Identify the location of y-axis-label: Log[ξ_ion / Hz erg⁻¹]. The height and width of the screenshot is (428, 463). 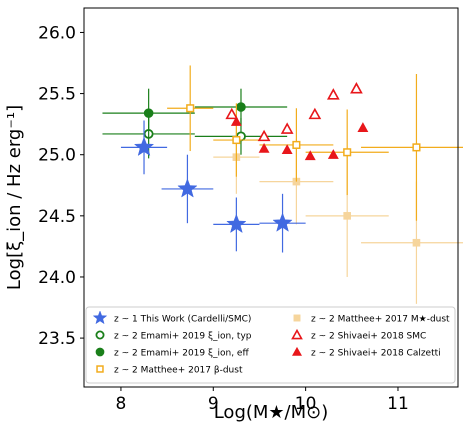
(14, 197).